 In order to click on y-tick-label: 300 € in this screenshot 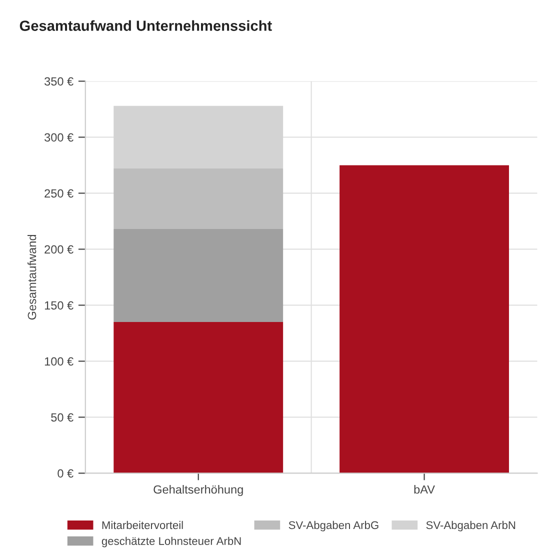, I will do `click(59, 137)`.